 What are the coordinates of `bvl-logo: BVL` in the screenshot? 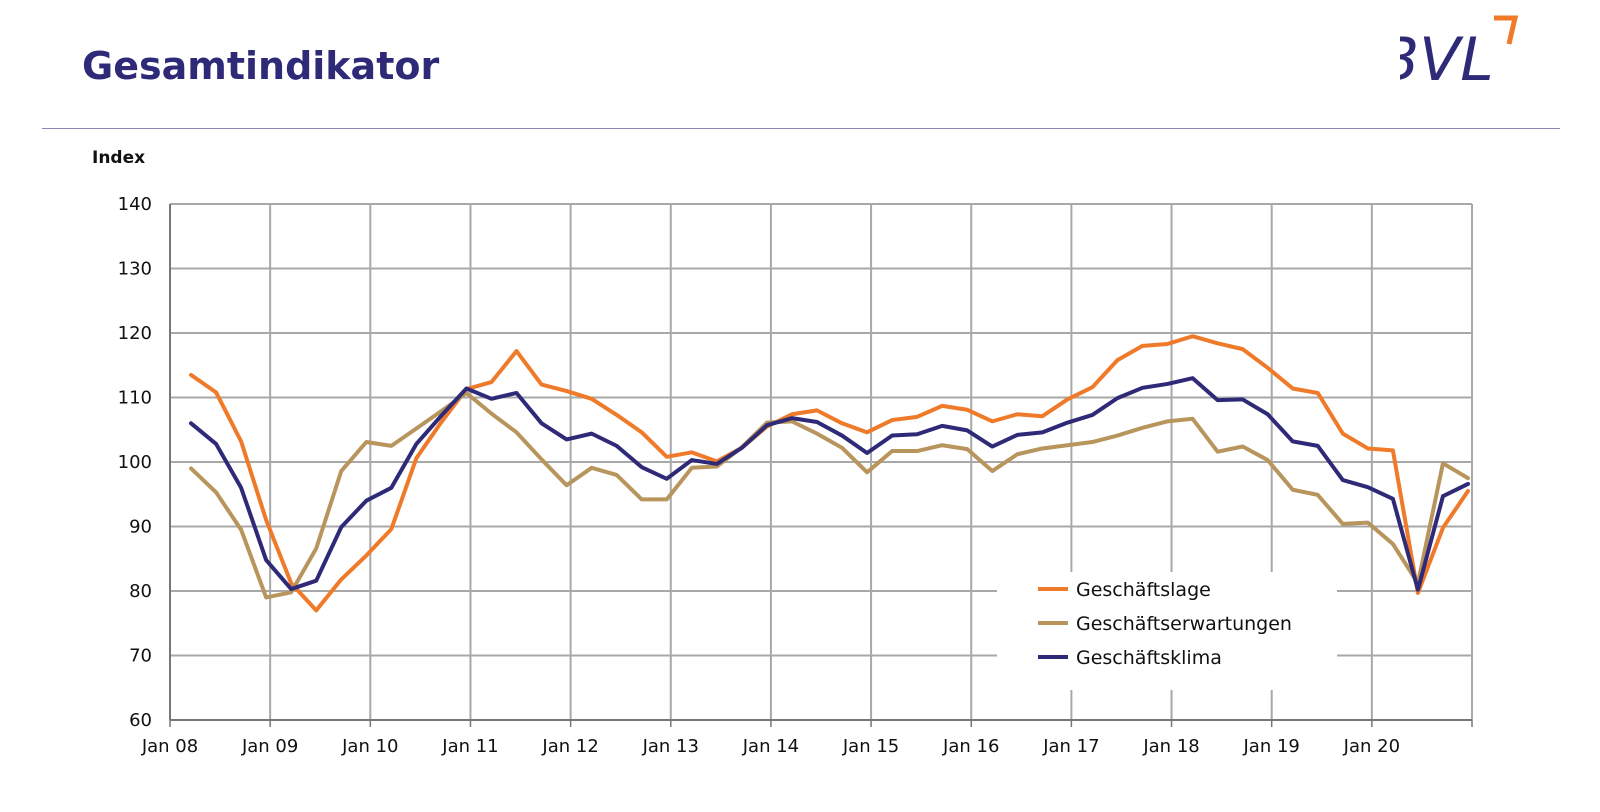 It's located at (1459, 54).